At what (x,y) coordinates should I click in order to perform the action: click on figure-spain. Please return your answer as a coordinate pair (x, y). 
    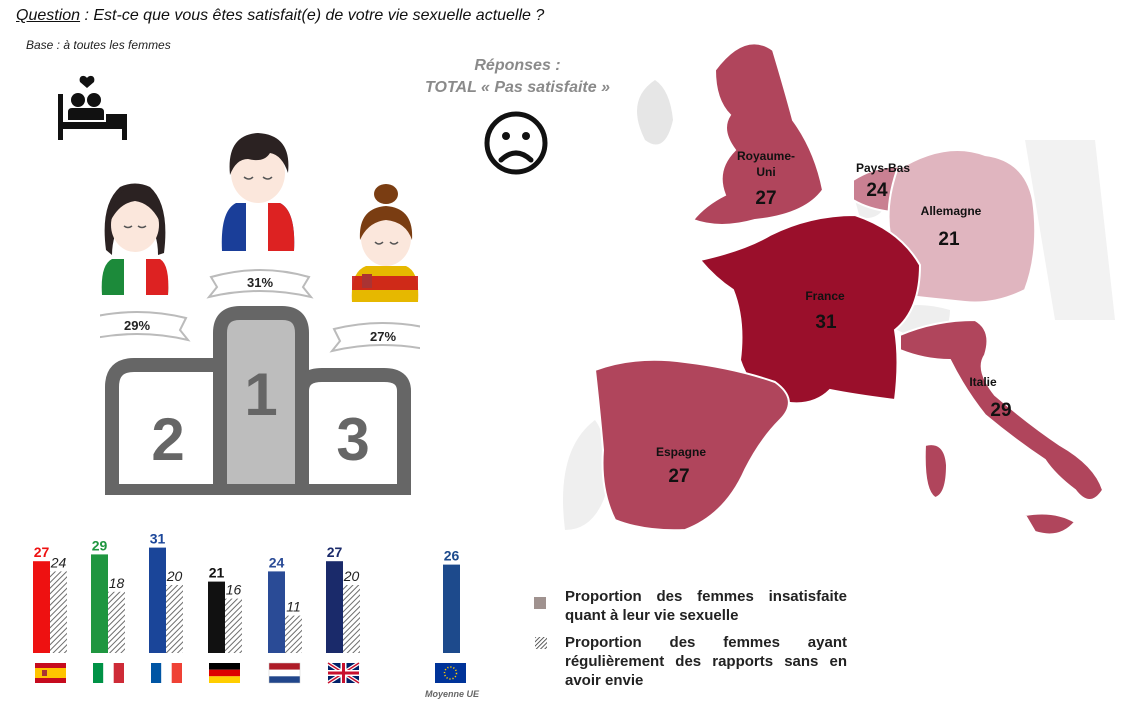
    Looking at the image, I should click on (385, 243).